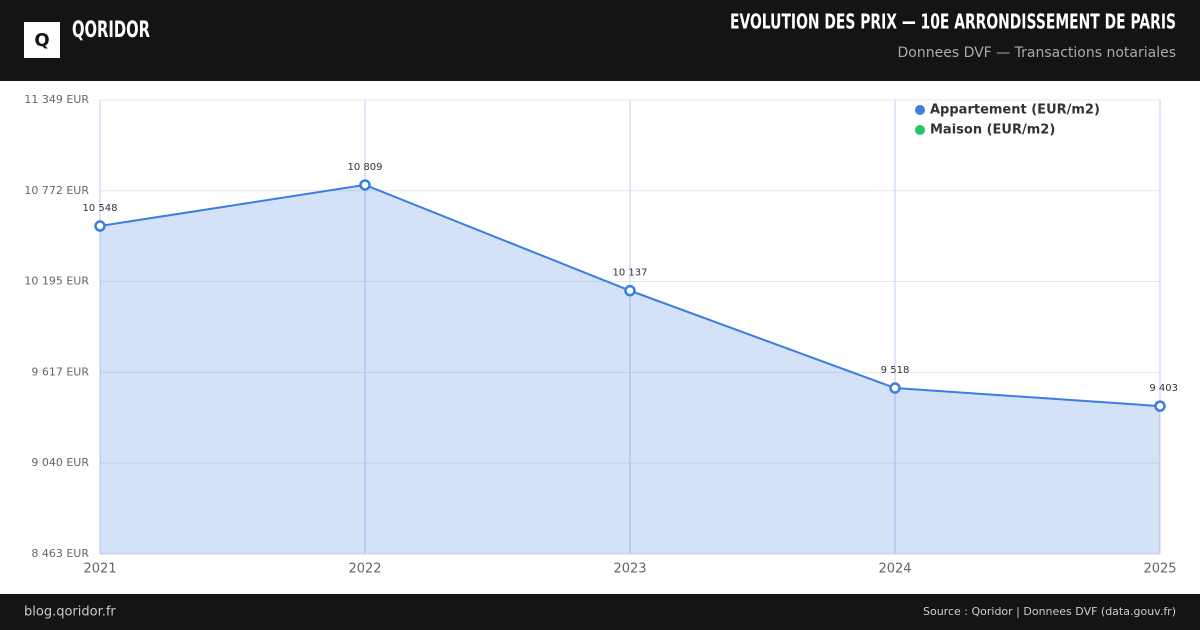  What do you see at coordinates (56, 99) in the screenshot?
I see `y-tick-label: 11 349 EUR` at bounding box center [56, 99].